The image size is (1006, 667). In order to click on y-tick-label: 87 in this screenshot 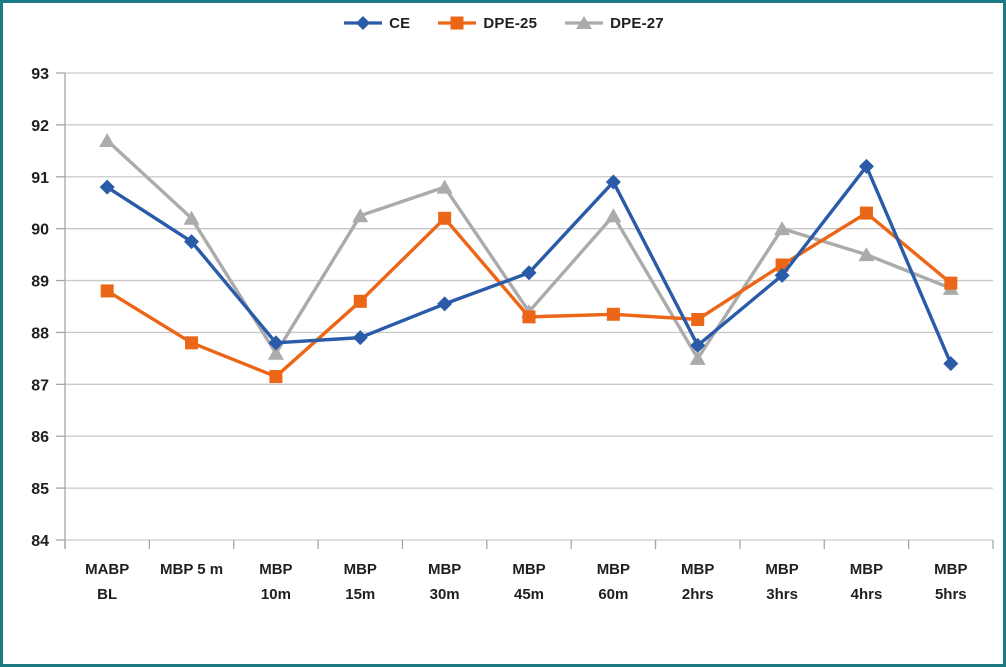, I will do `click(40, 385)`.